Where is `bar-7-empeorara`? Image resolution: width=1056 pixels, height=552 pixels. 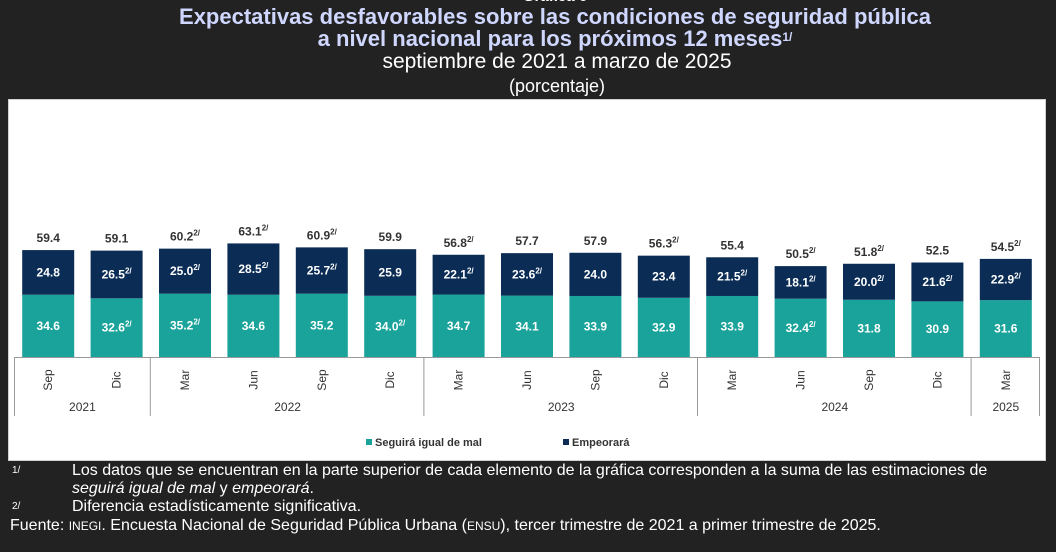
bar-7-empeorara is located at coordinates (527, 274).